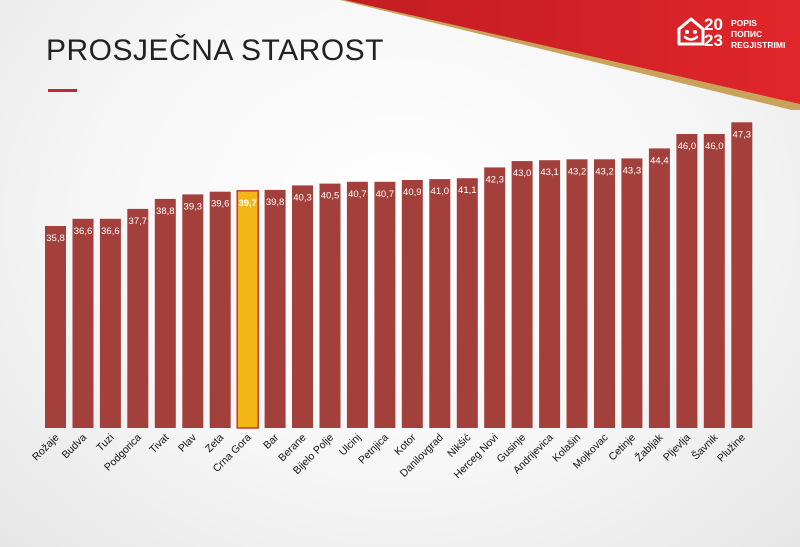  I want to click on x-tick-label: Žabljak, so click(649, 447).